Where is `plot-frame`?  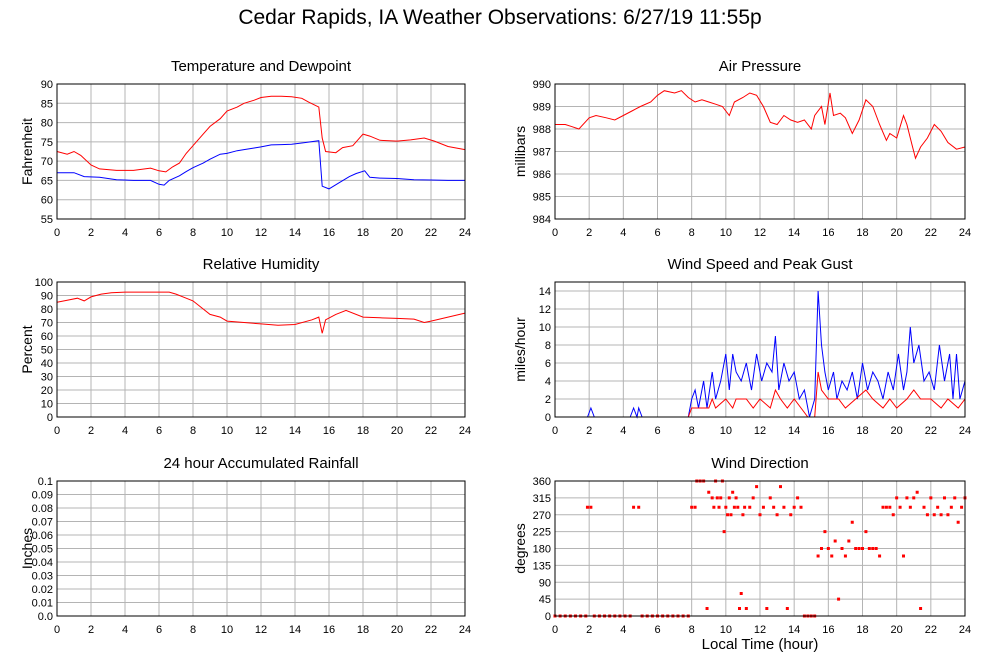 plot-frame is located at coordinates (261, 151).